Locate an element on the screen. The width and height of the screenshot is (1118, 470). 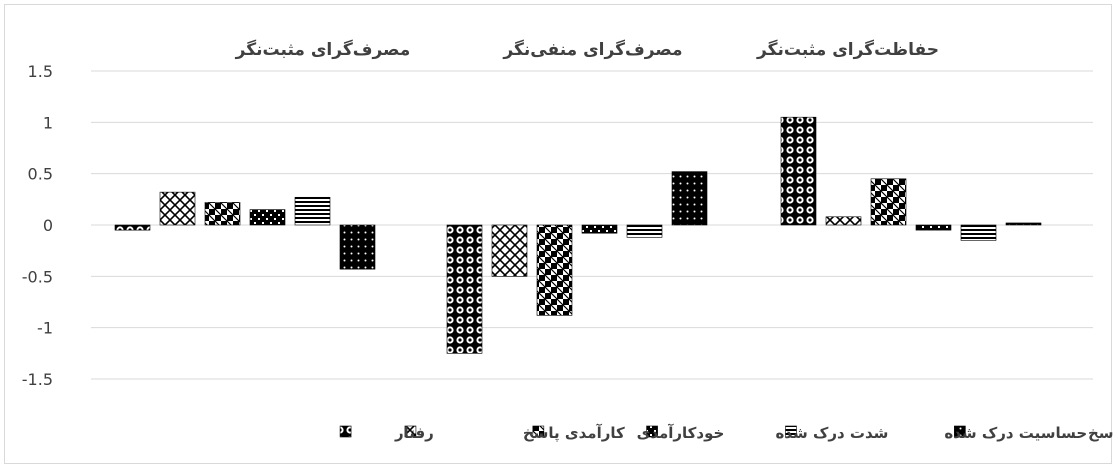
legend-label: هزینه های پاسخ is located at coordinates (1100, 433).